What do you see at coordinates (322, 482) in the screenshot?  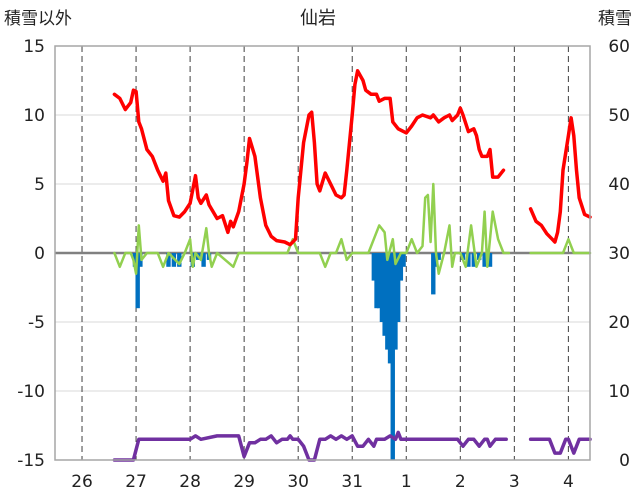 I see `x-axis-ticks: 26 27 28 29 30 31 1 2 3 4` at bounding box center [322, 482].